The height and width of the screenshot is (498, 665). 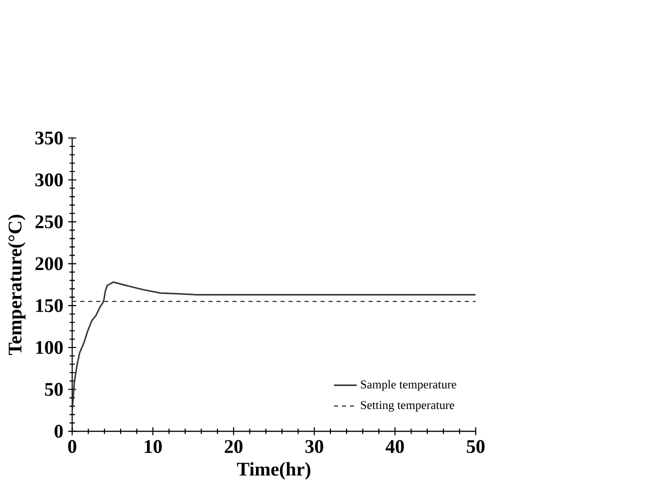 What do you see at coordinates (17, 285) in the screenshot?
I see `y-axis-title: Temperature(°C)` at bounding box center [17, 285].